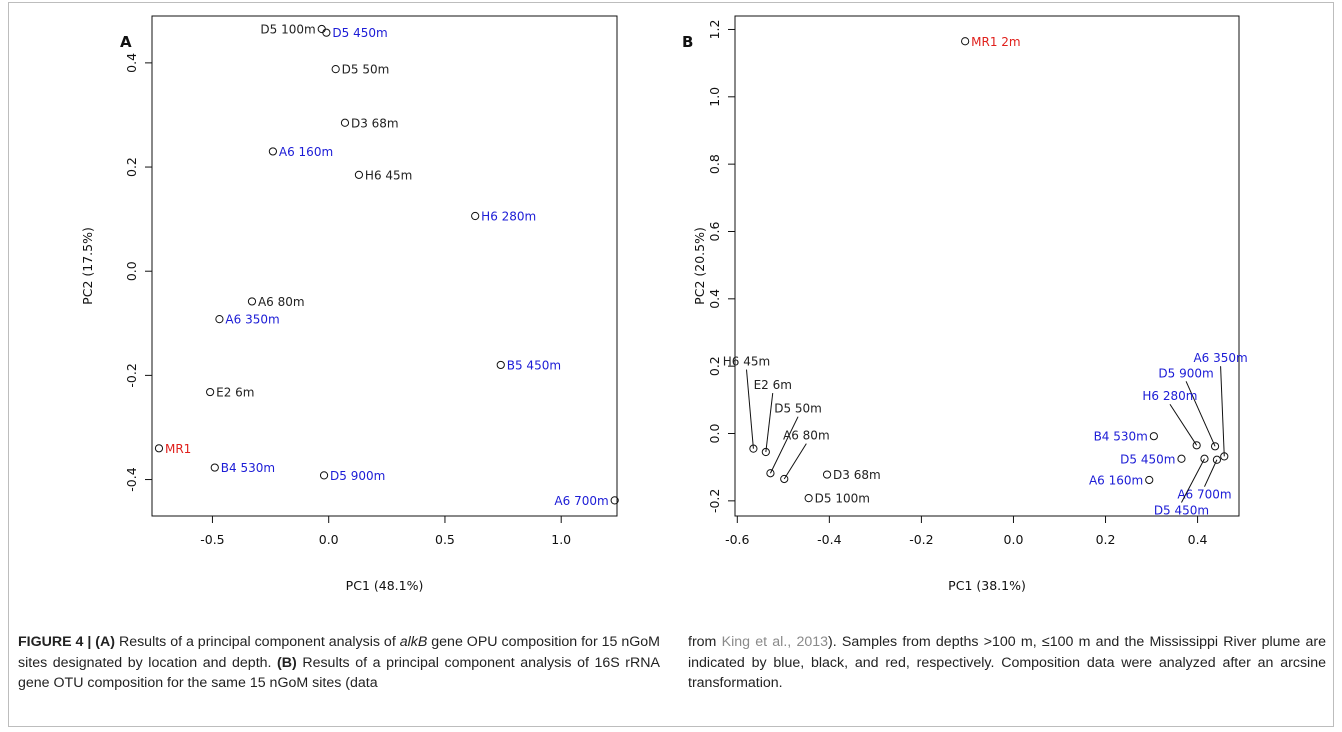 Image resolution: width=1342 pixels, height=732 pixels. I want to click on x-tick-label: -0.5, so click(212, 539).